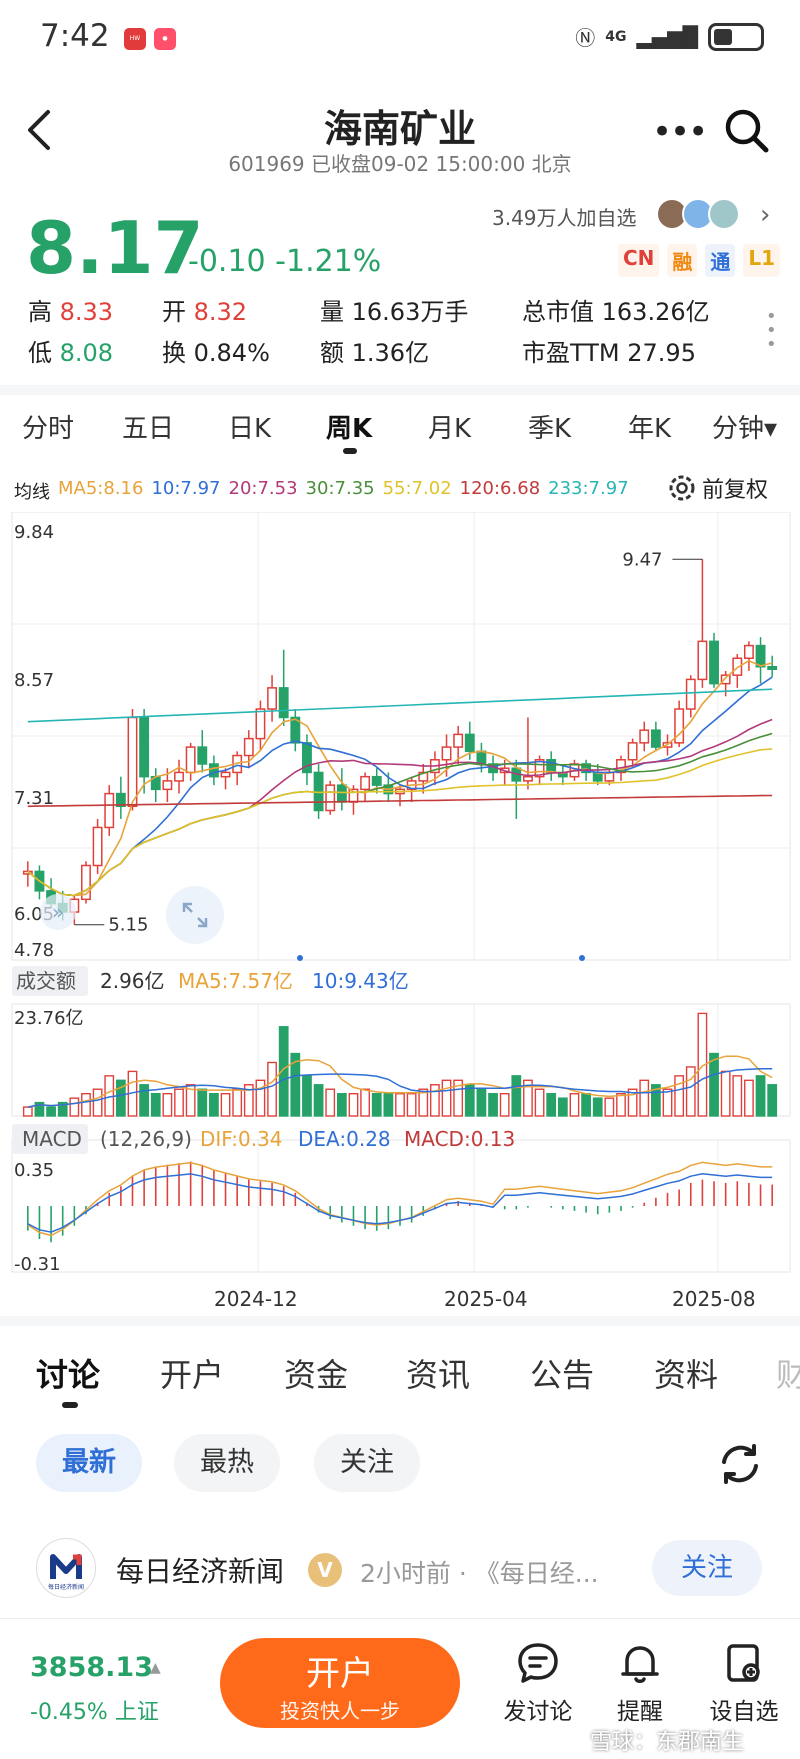 The height and width of the screenshot is (1759, 800). What do you see at coordinates (788, 1375) in the screenshot?
I see `tab-financials: 财` at bounding box center [788, 1375].